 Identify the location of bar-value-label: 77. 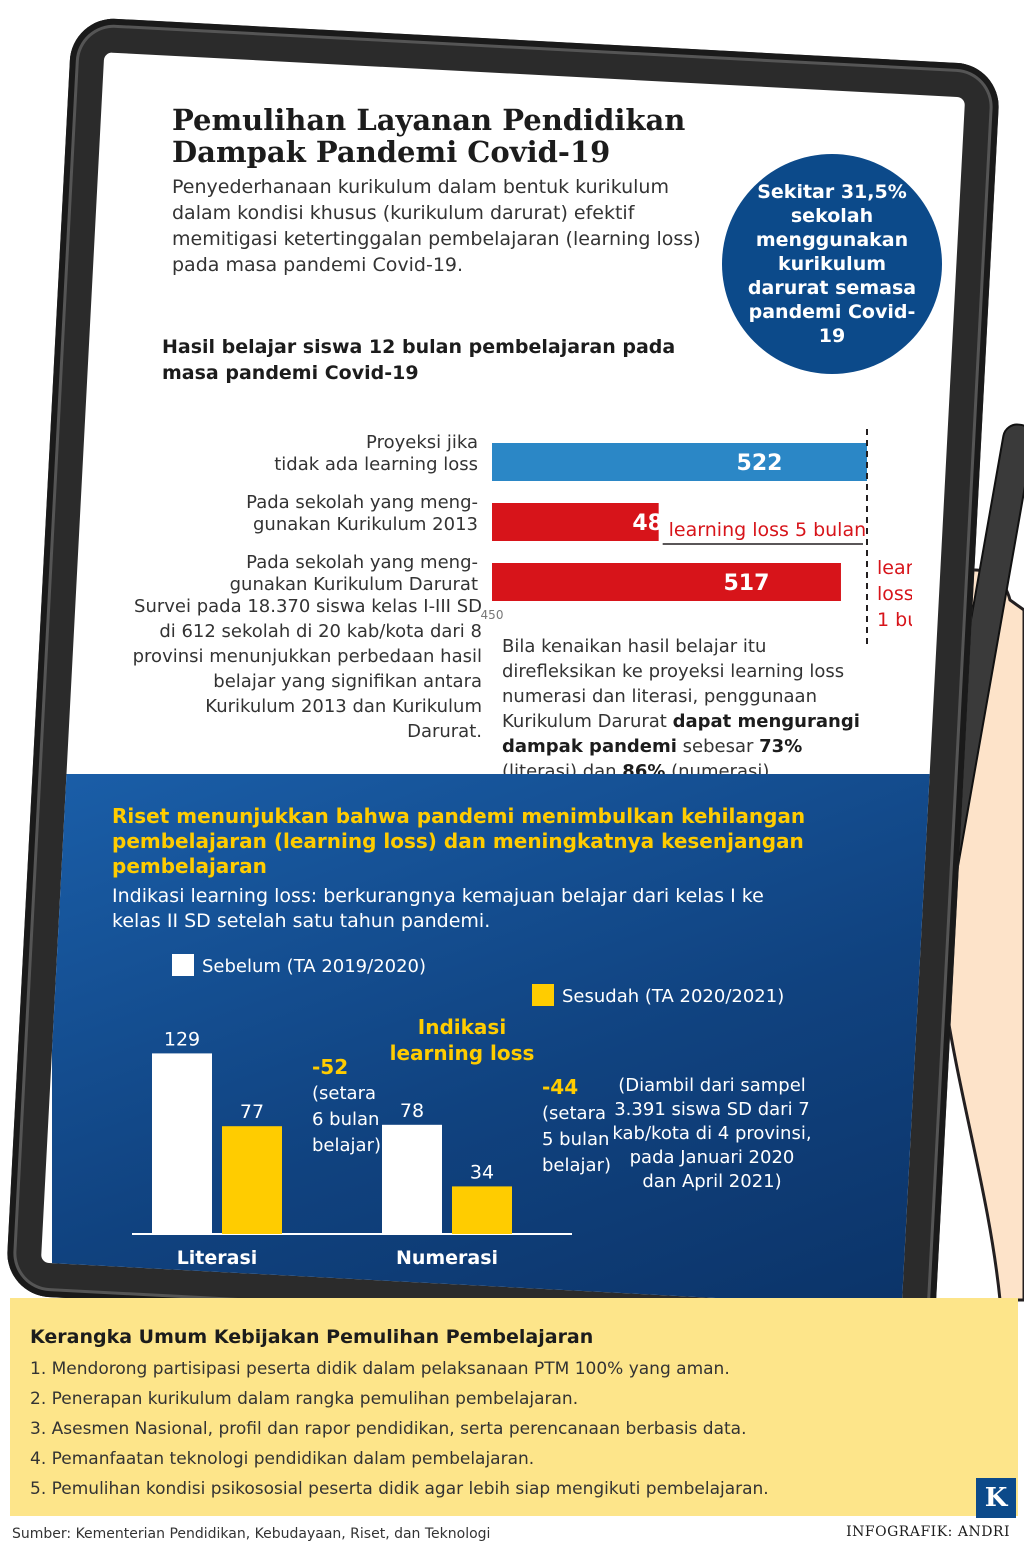
(252, 1112).